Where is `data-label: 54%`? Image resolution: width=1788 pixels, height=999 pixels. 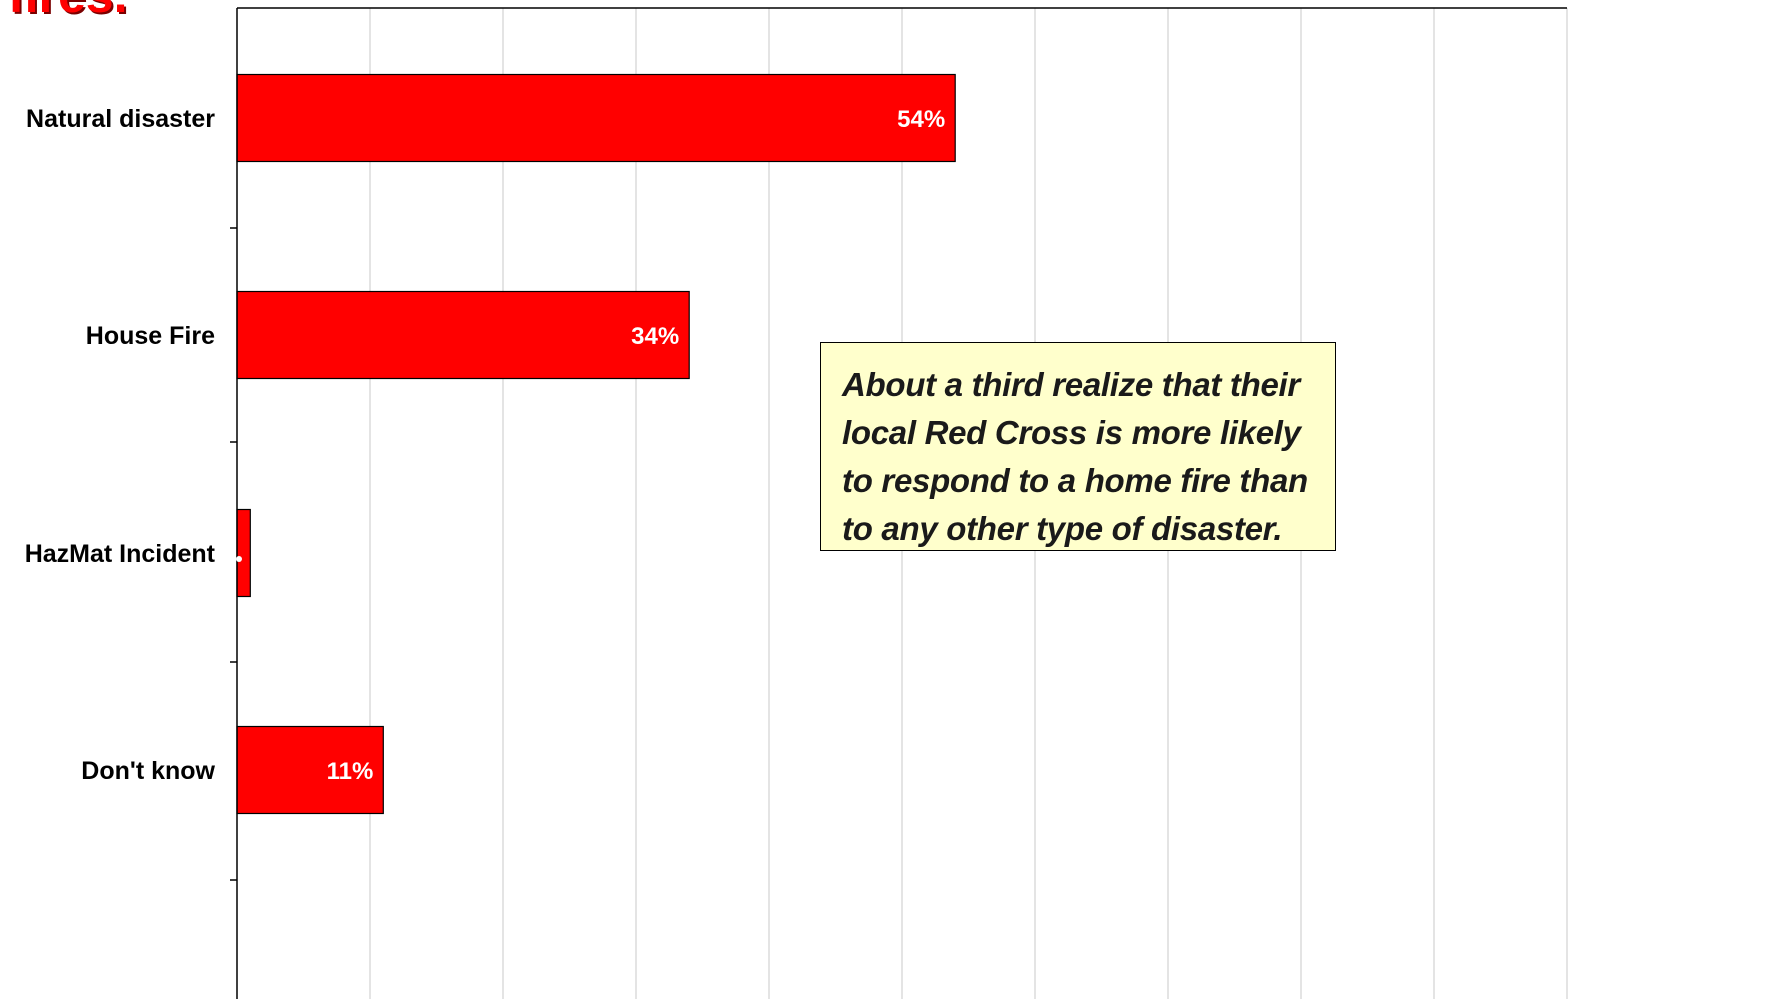 data-label: 54% is located at coordinates (921, 119).